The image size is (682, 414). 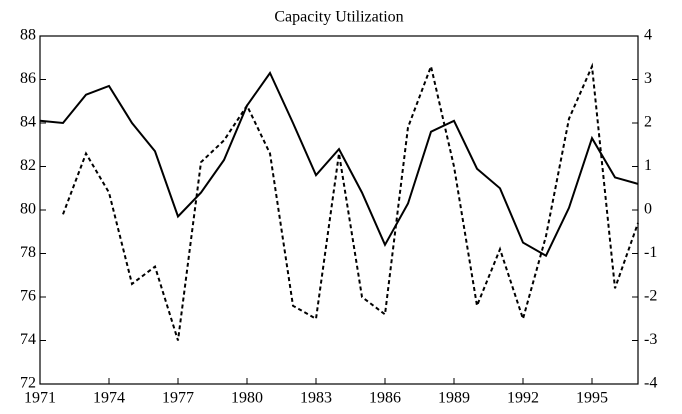 What do you see at coordinates (592, 398) in the screenshot?
I see `x-tick-label: 1995` at bounding box center [592, 398].